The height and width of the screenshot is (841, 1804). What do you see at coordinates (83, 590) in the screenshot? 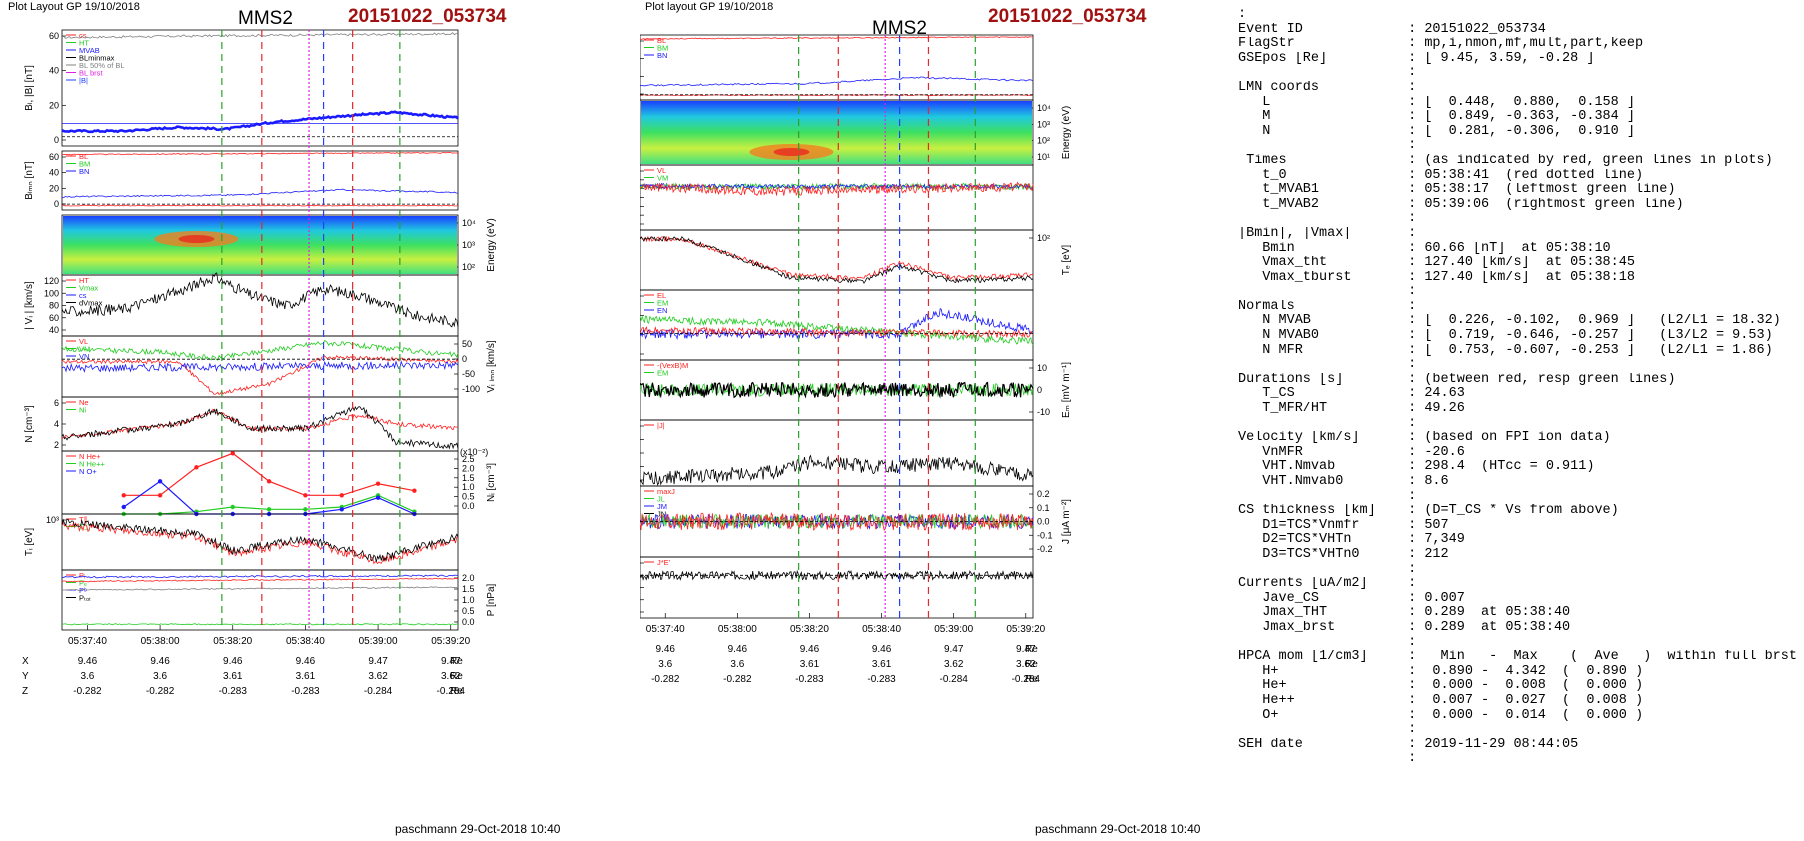
I see `undefined-legend-label: Pᵇ` at bounding box center [83, 590].